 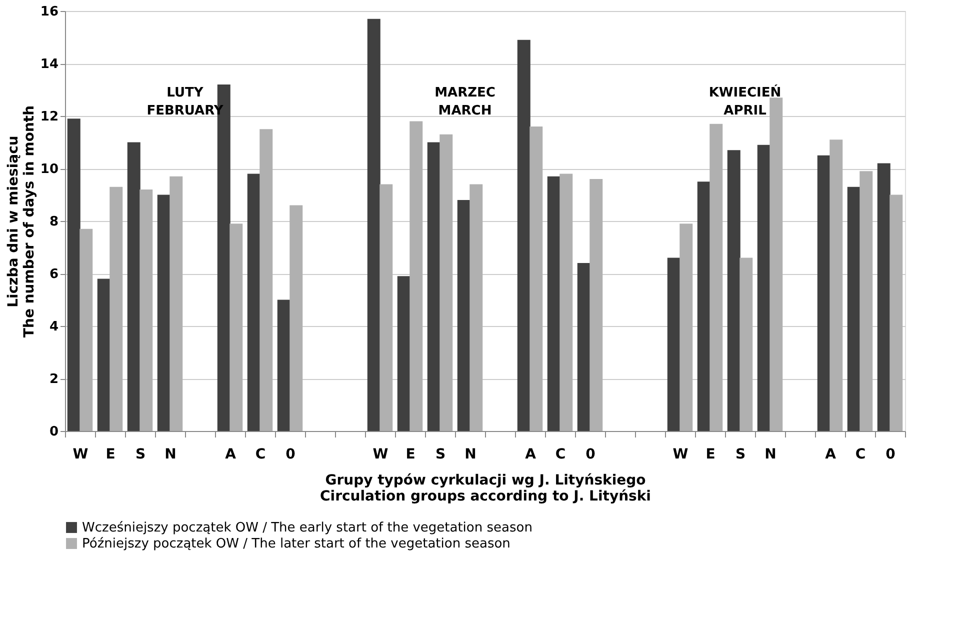 I want to click on x-axis-title: Grupy typów cyrkulacji wg J. Lityńskiego Circulation groups according to J. Lityński, so click(x=485, y=488).